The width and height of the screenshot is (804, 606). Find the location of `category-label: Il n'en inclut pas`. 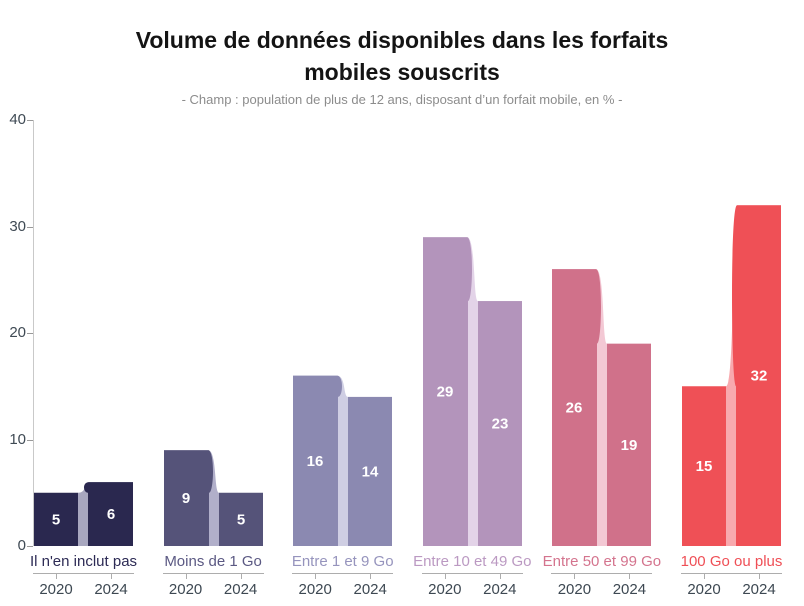

category-label: Il n'en inclut pas is located at coordinates (83, 561).